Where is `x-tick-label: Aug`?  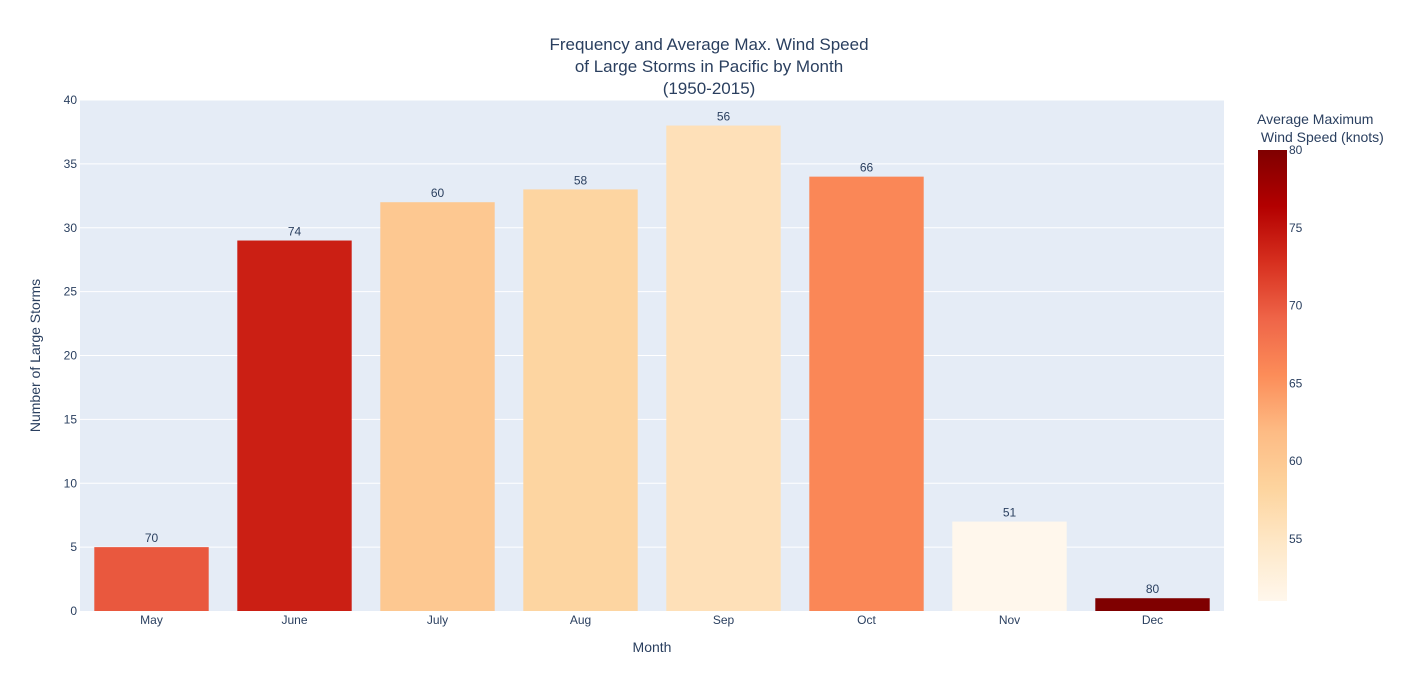
x-tick-label: Aug is located at coordinates (580, 620).